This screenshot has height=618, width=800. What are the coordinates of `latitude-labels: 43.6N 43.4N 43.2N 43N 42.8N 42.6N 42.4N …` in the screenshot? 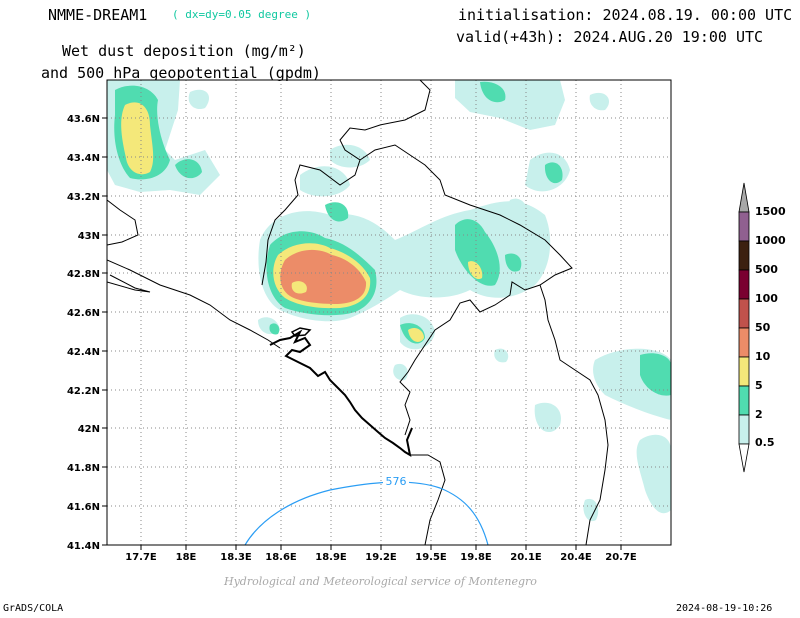 It's located at (83, 333).